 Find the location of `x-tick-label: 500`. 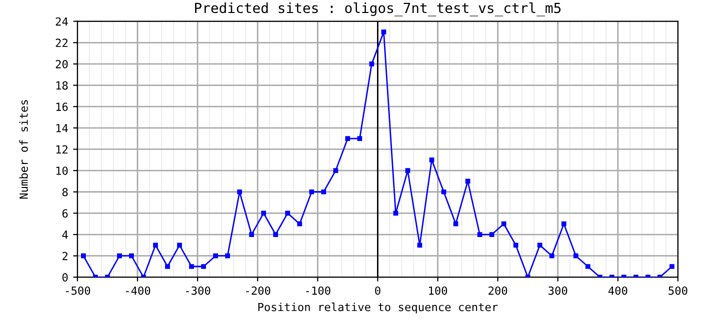

x-tick-label: 500 is located at coordinates (678, 290).